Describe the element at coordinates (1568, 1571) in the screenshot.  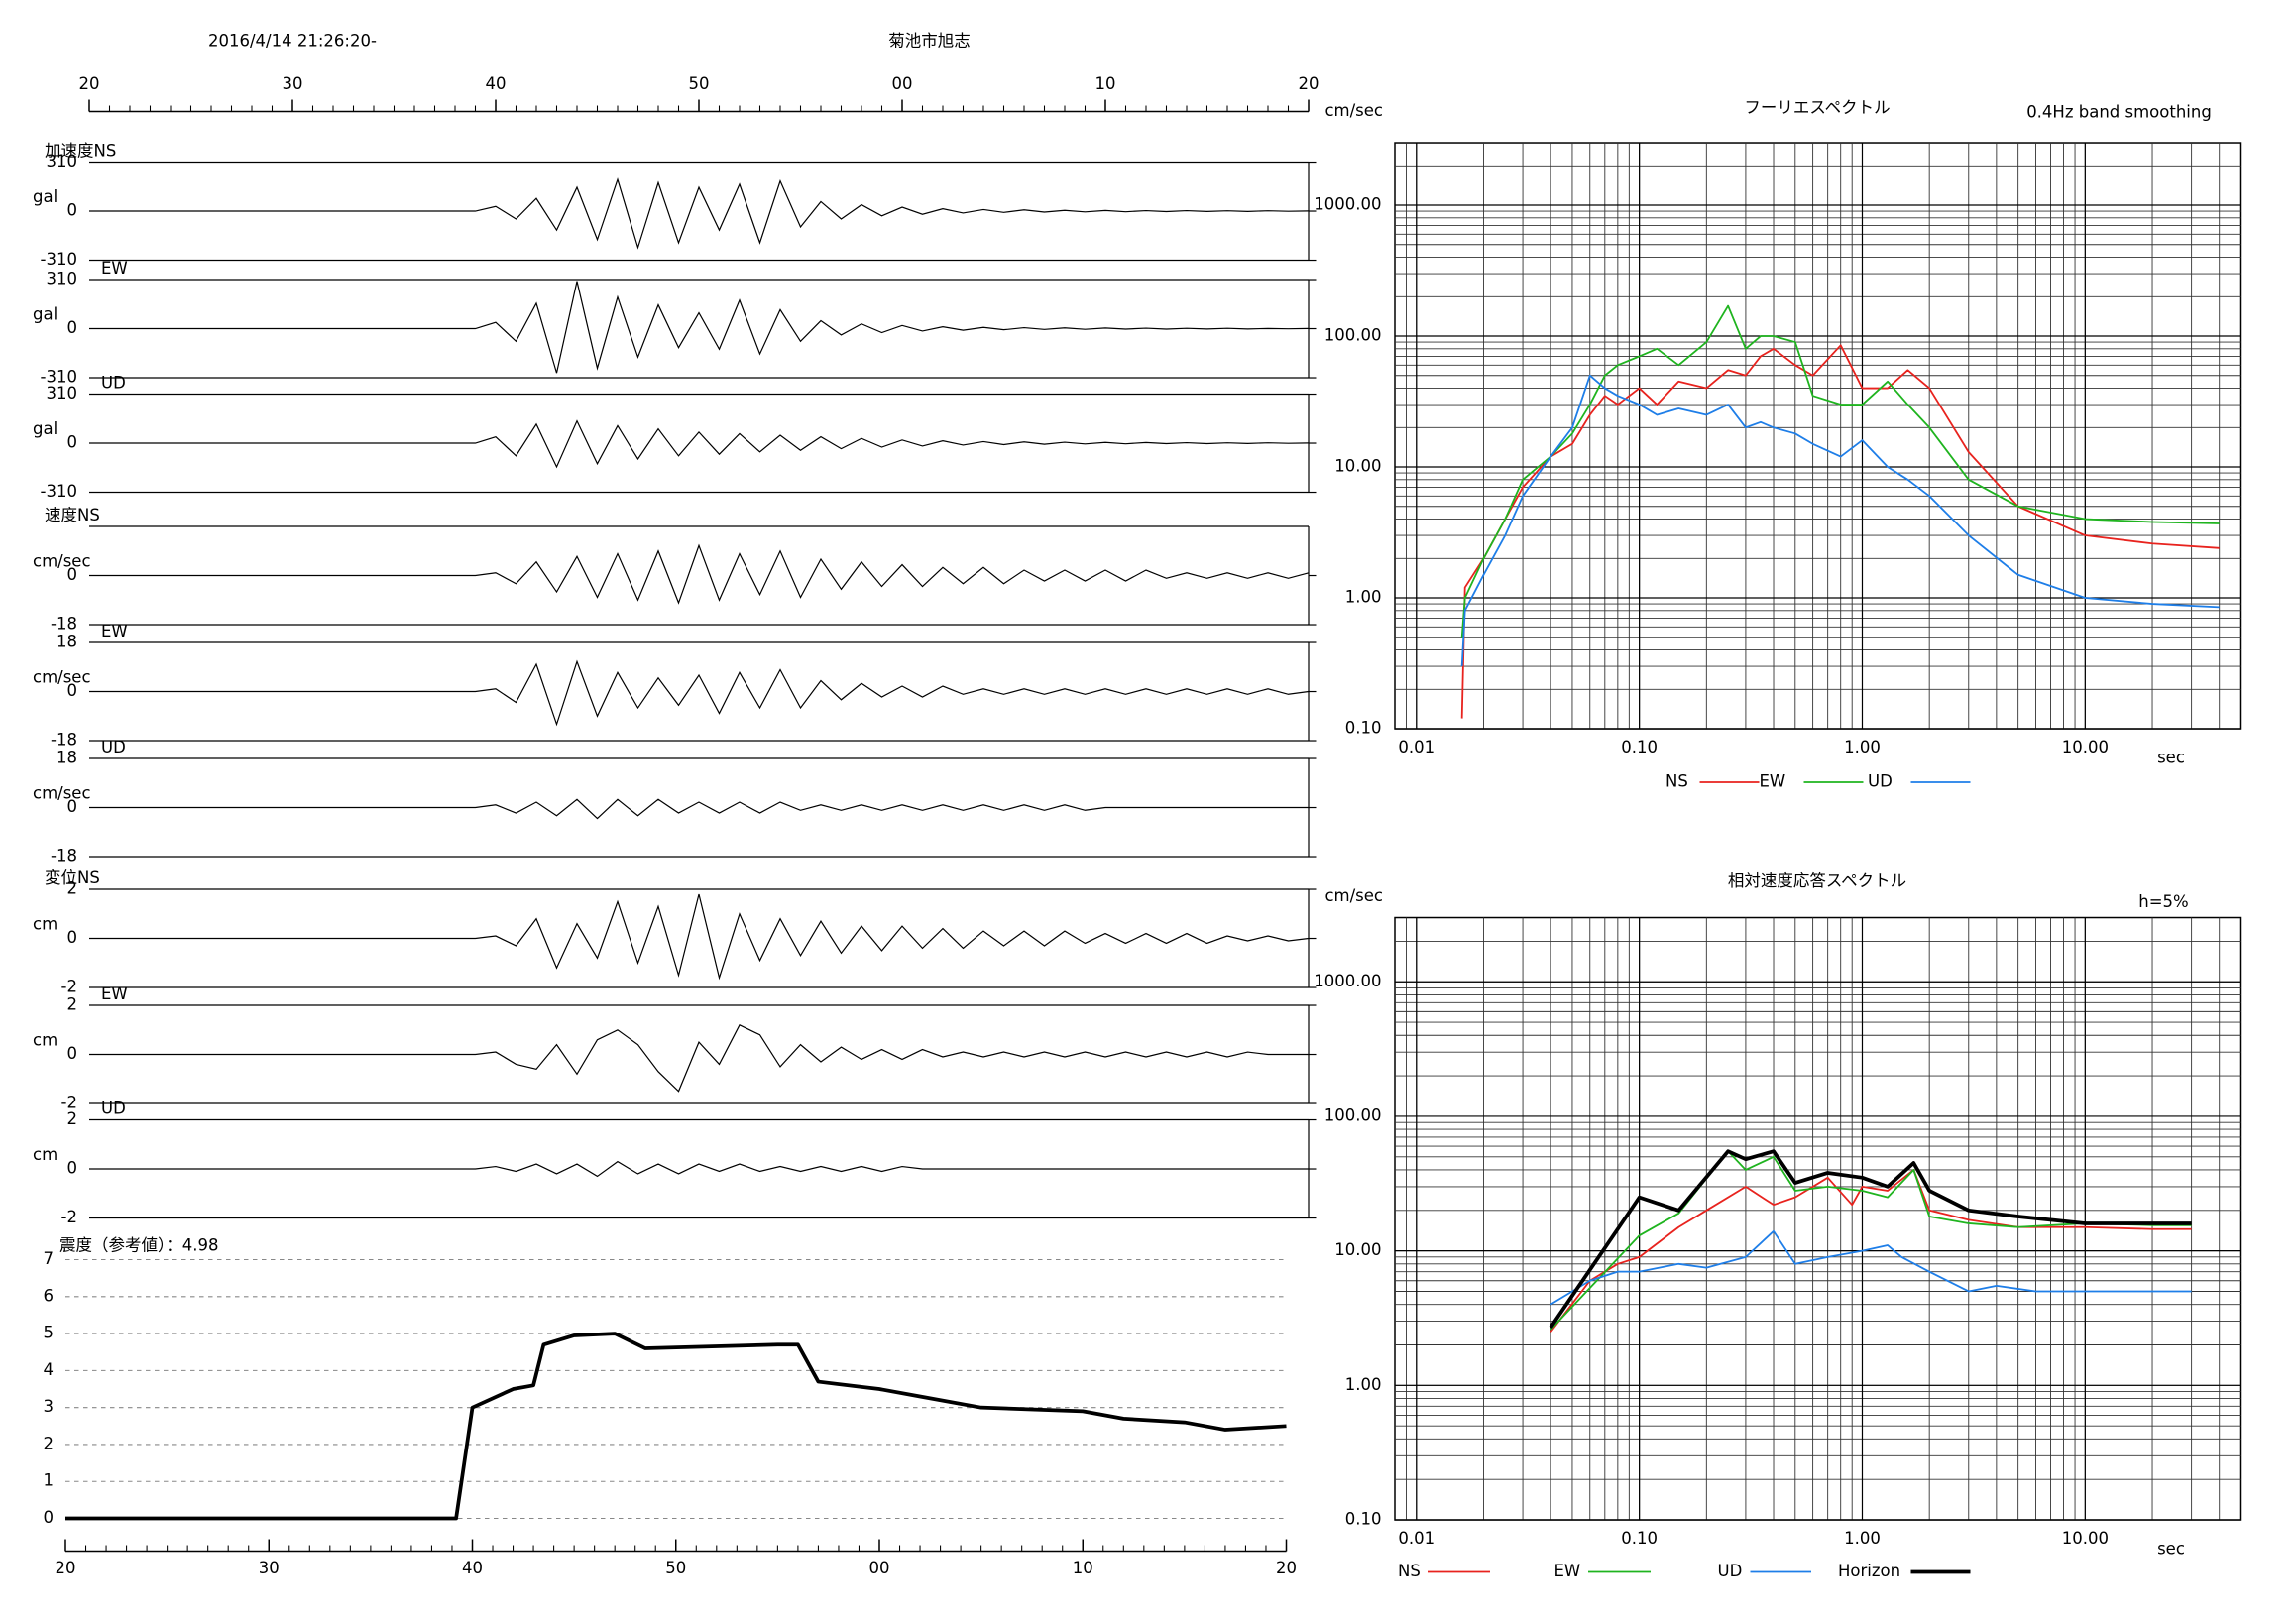
I see `legend-label: EW` at that location.